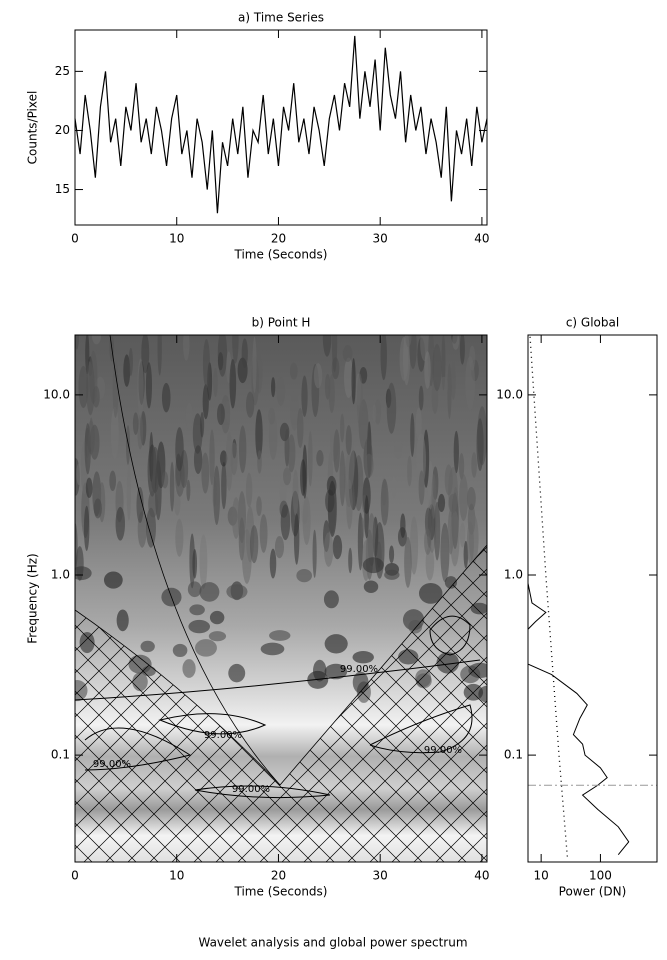 This screenshot has width=667, height=960. I want to click on panel-title: a) Time Series, so click(281, 18).